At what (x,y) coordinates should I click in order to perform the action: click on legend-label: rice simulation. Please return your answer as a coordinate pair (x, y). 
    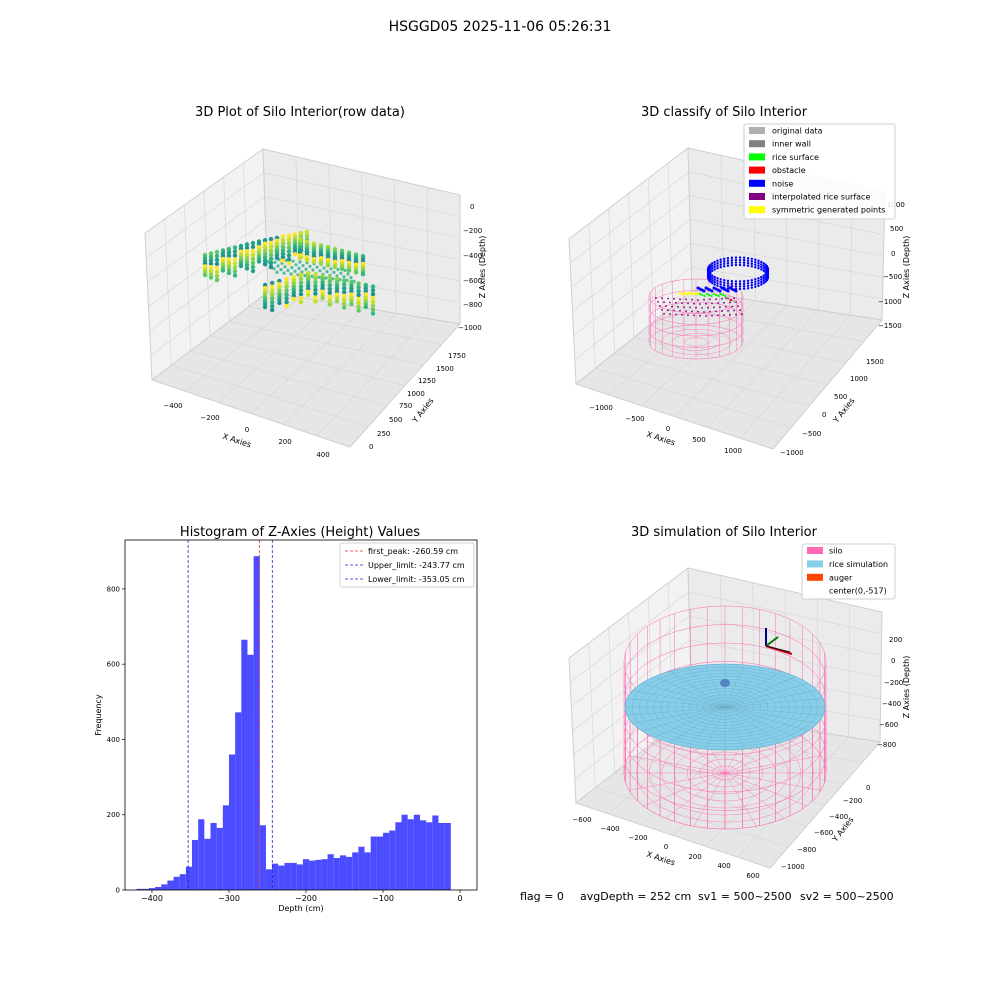
    Looking at the image, I should click on (858, 564).